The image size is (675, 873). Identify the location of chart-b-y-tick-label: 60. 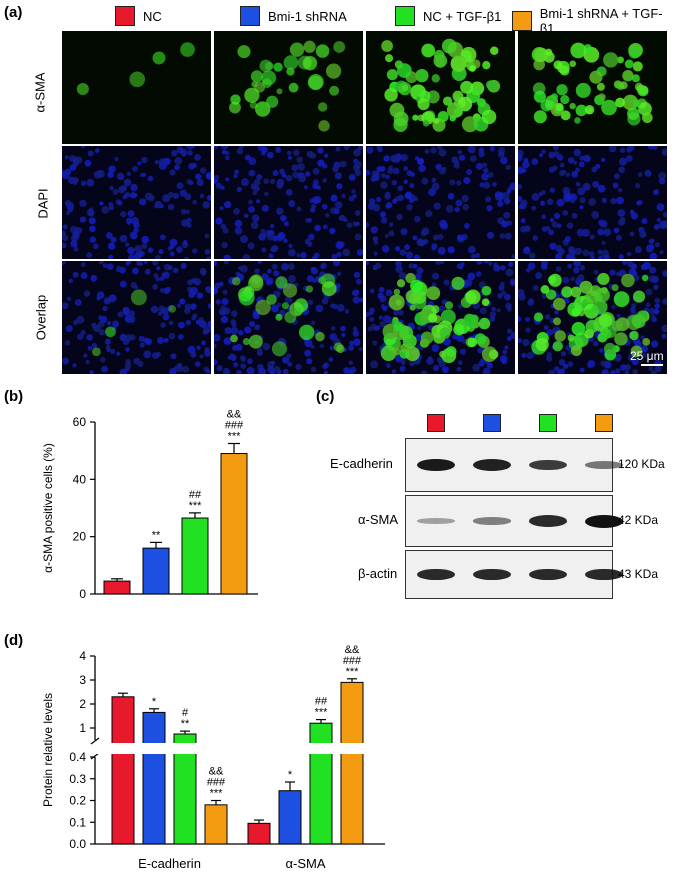
(80, 422).